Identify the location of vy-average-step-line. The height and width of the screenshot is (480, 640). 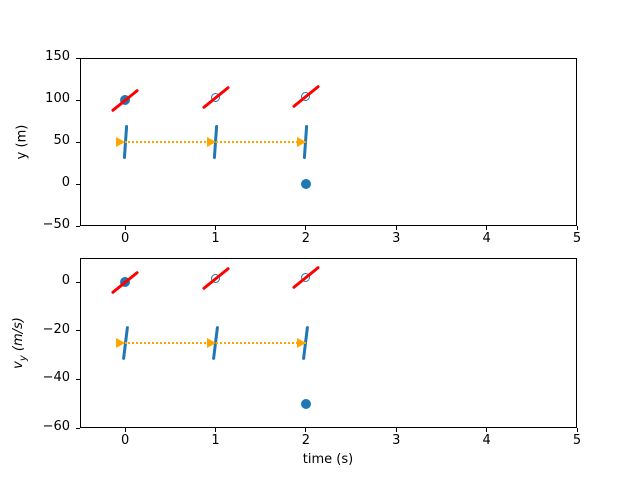
(215, 342).